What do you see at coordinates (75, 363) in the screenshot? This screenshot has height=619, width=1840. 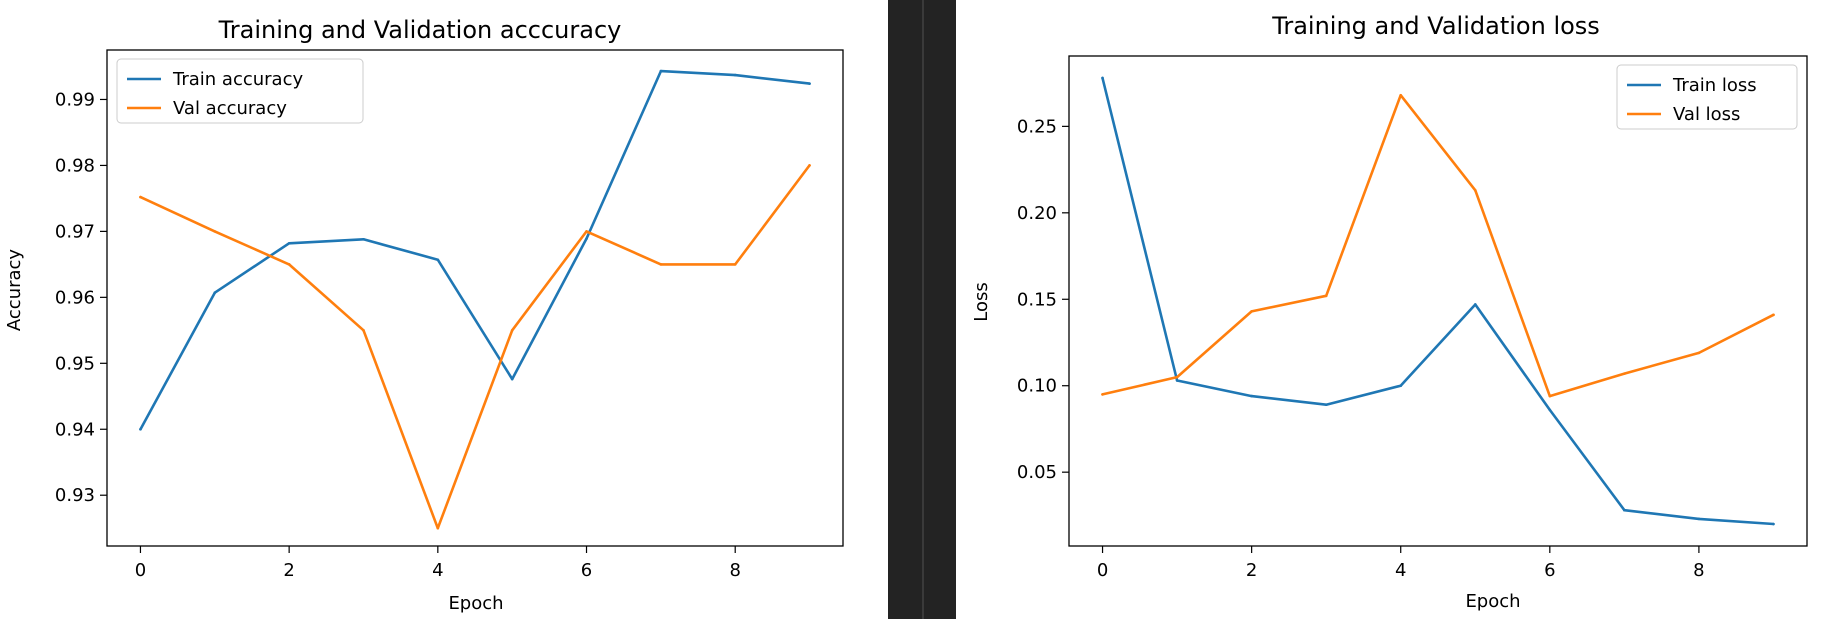 I see `y-tick-label: 0.95` at bounding box center [75, 363].